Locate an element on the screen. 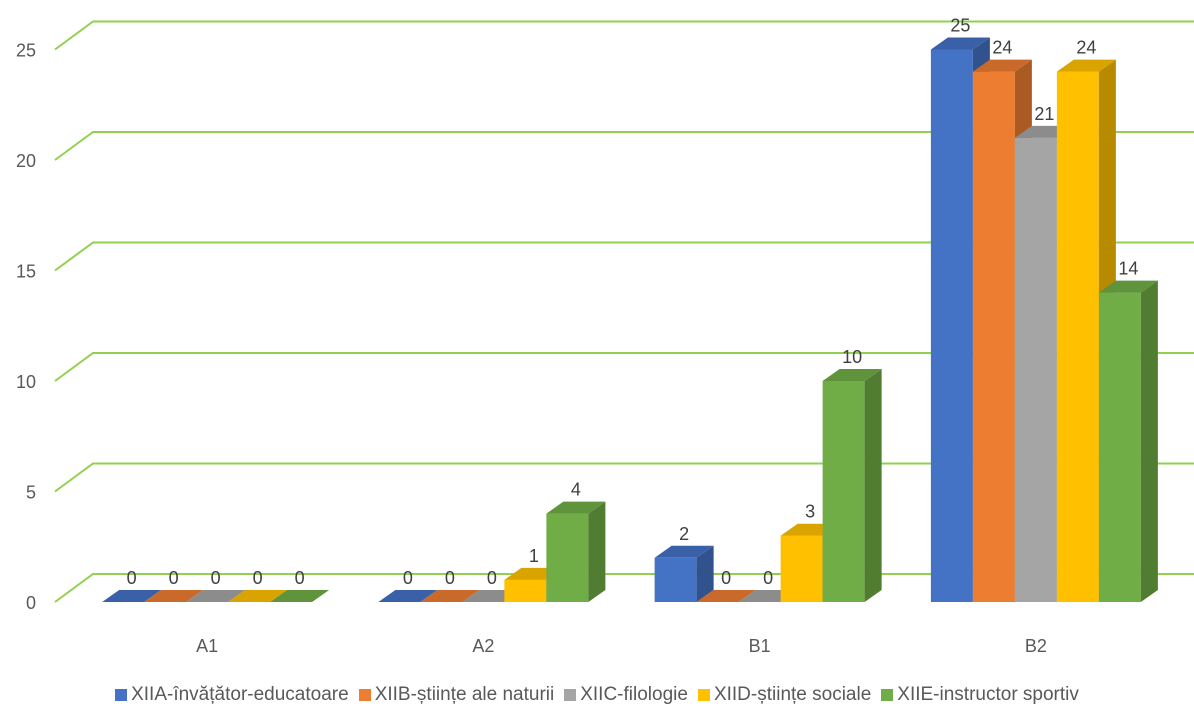 The image size is (1194, 710). y-tick-label: 0 is located at coordinates (31, 603).